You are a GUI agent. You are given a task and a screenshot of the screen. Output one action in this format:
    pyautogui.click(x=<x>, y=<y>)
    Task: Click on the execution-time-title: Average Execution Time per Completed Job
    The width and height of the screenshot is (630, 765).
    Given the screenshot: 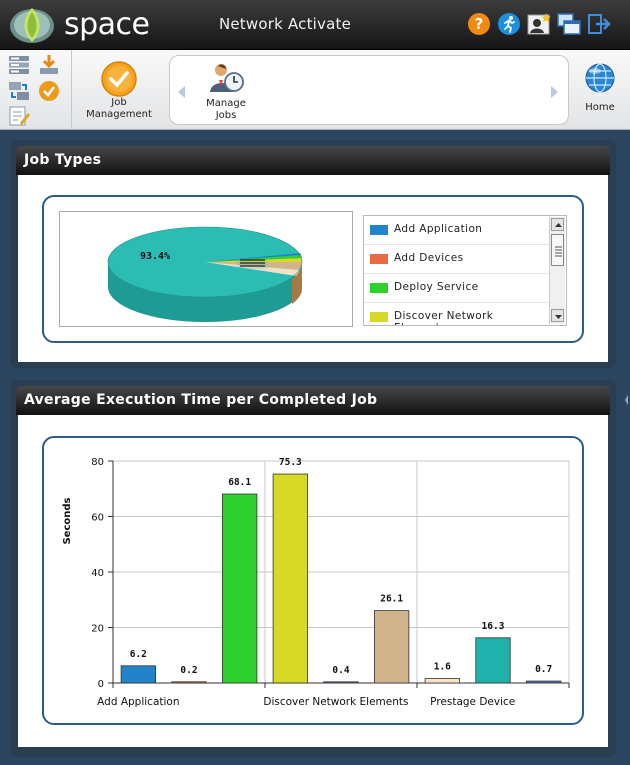 What is the action you would take?
    pyautogui.click(x=201, y=400)
    